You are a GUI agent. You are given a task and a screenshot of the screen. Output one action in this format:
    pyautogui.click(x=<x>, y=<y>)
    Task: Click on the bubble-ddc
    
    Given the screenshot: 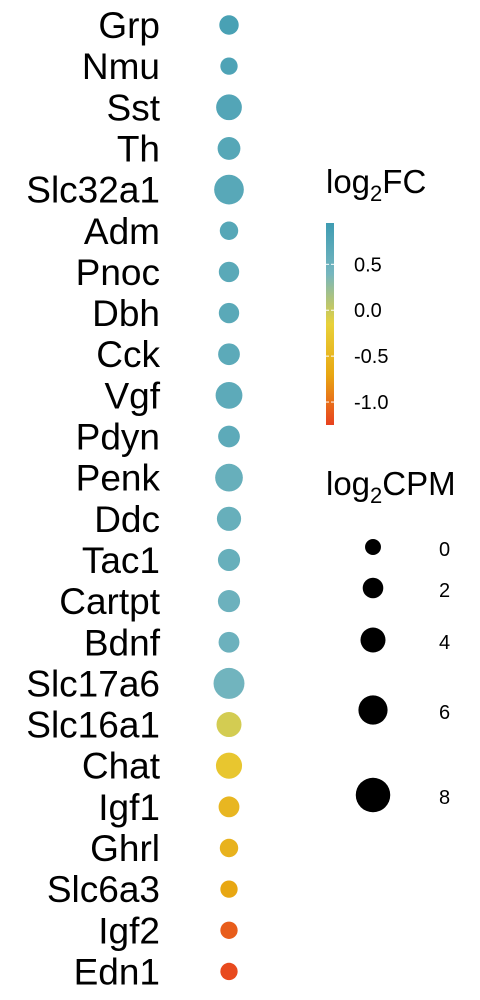 What is the action you would take?
    pyautogui.click(x=229, y=518)
    